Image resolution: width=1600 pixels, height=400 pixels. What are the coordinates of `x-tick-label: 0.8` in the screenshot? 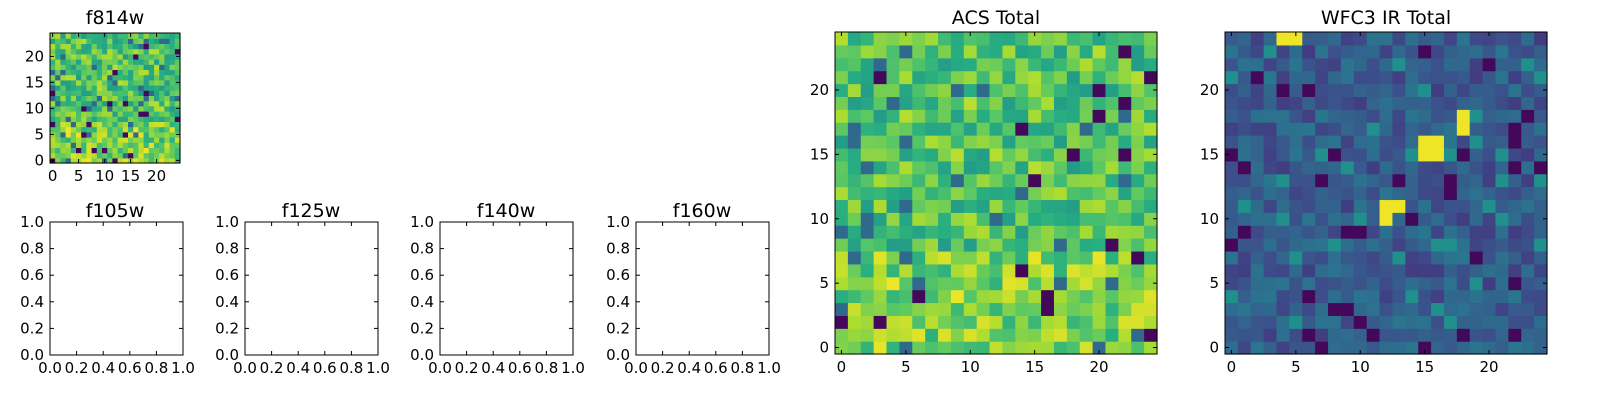 It's located at (351, 368).